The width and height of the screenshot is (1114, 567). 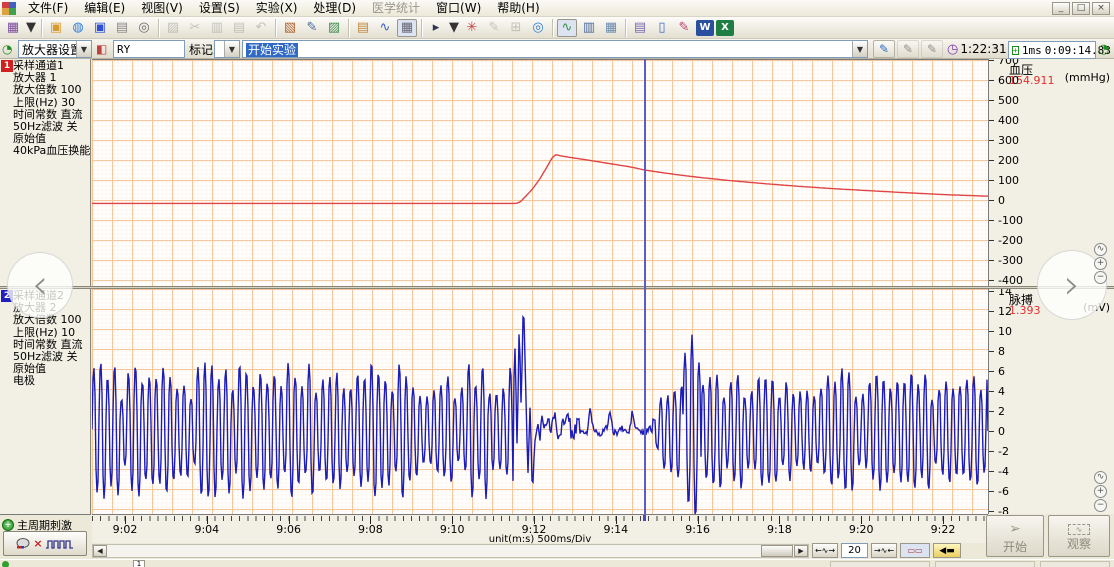 What do you see at coordinates (1101, 8) in the screenshot?
I see `close-button: ×` at bounding box center [1101, 8].